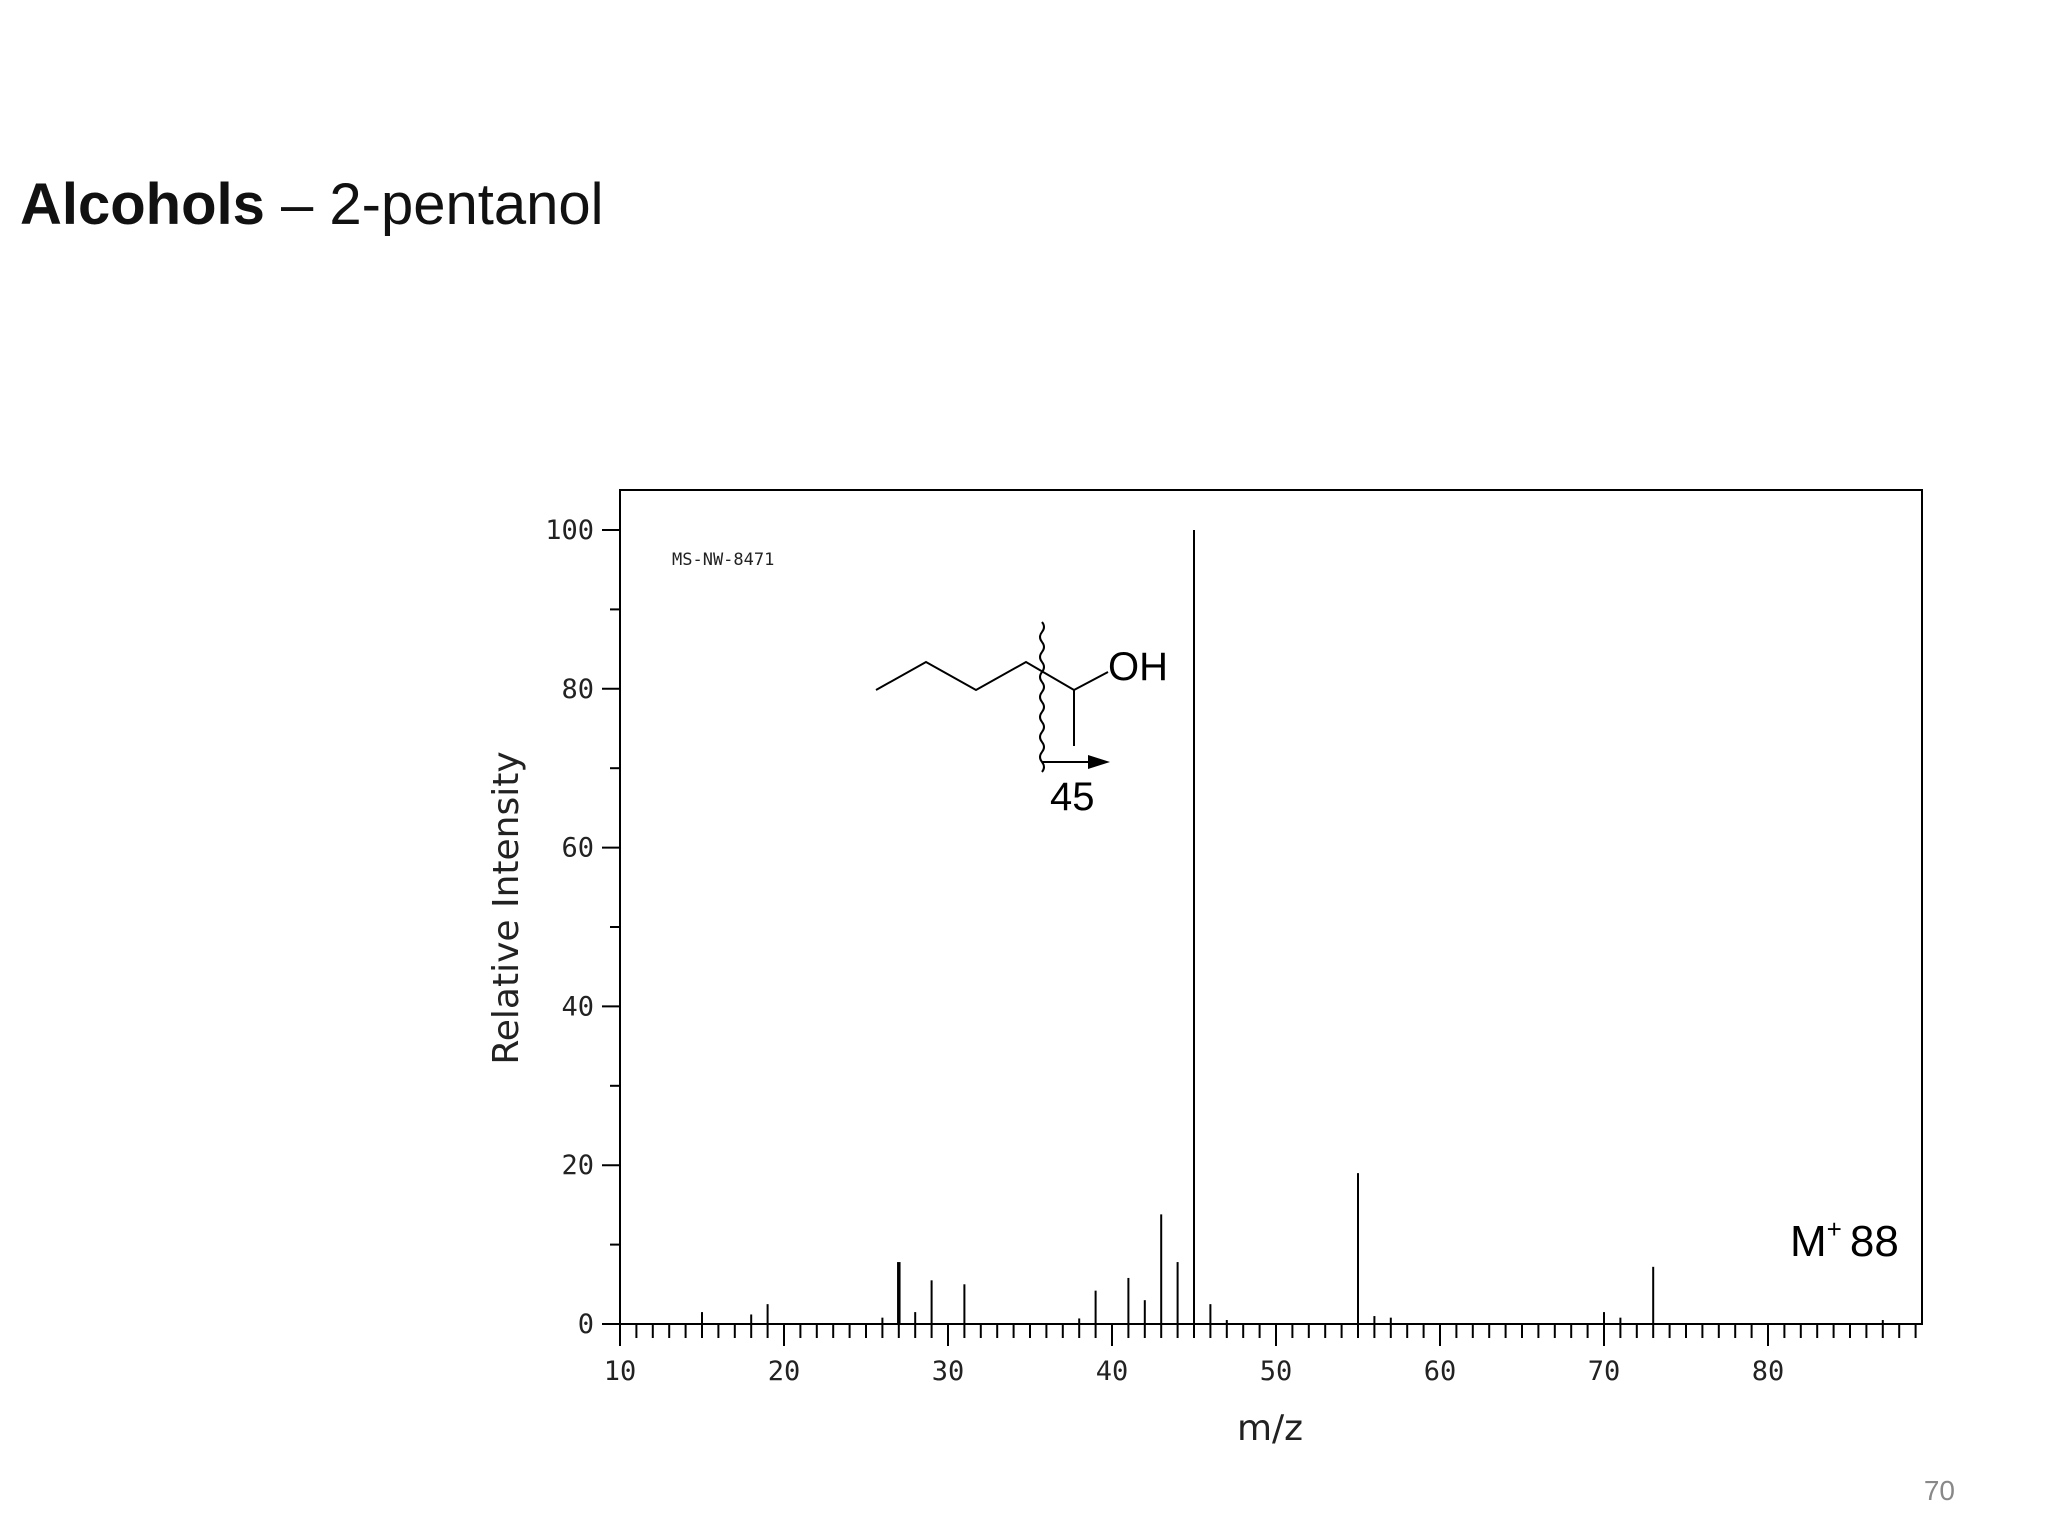 Image resolution: width=2048 pixels, height=1536 pixels. What do you see at coordinates (1604, 1371) in the screenshot?
I see `x-tick-label: 70` at bounding box center [1604, 1371].